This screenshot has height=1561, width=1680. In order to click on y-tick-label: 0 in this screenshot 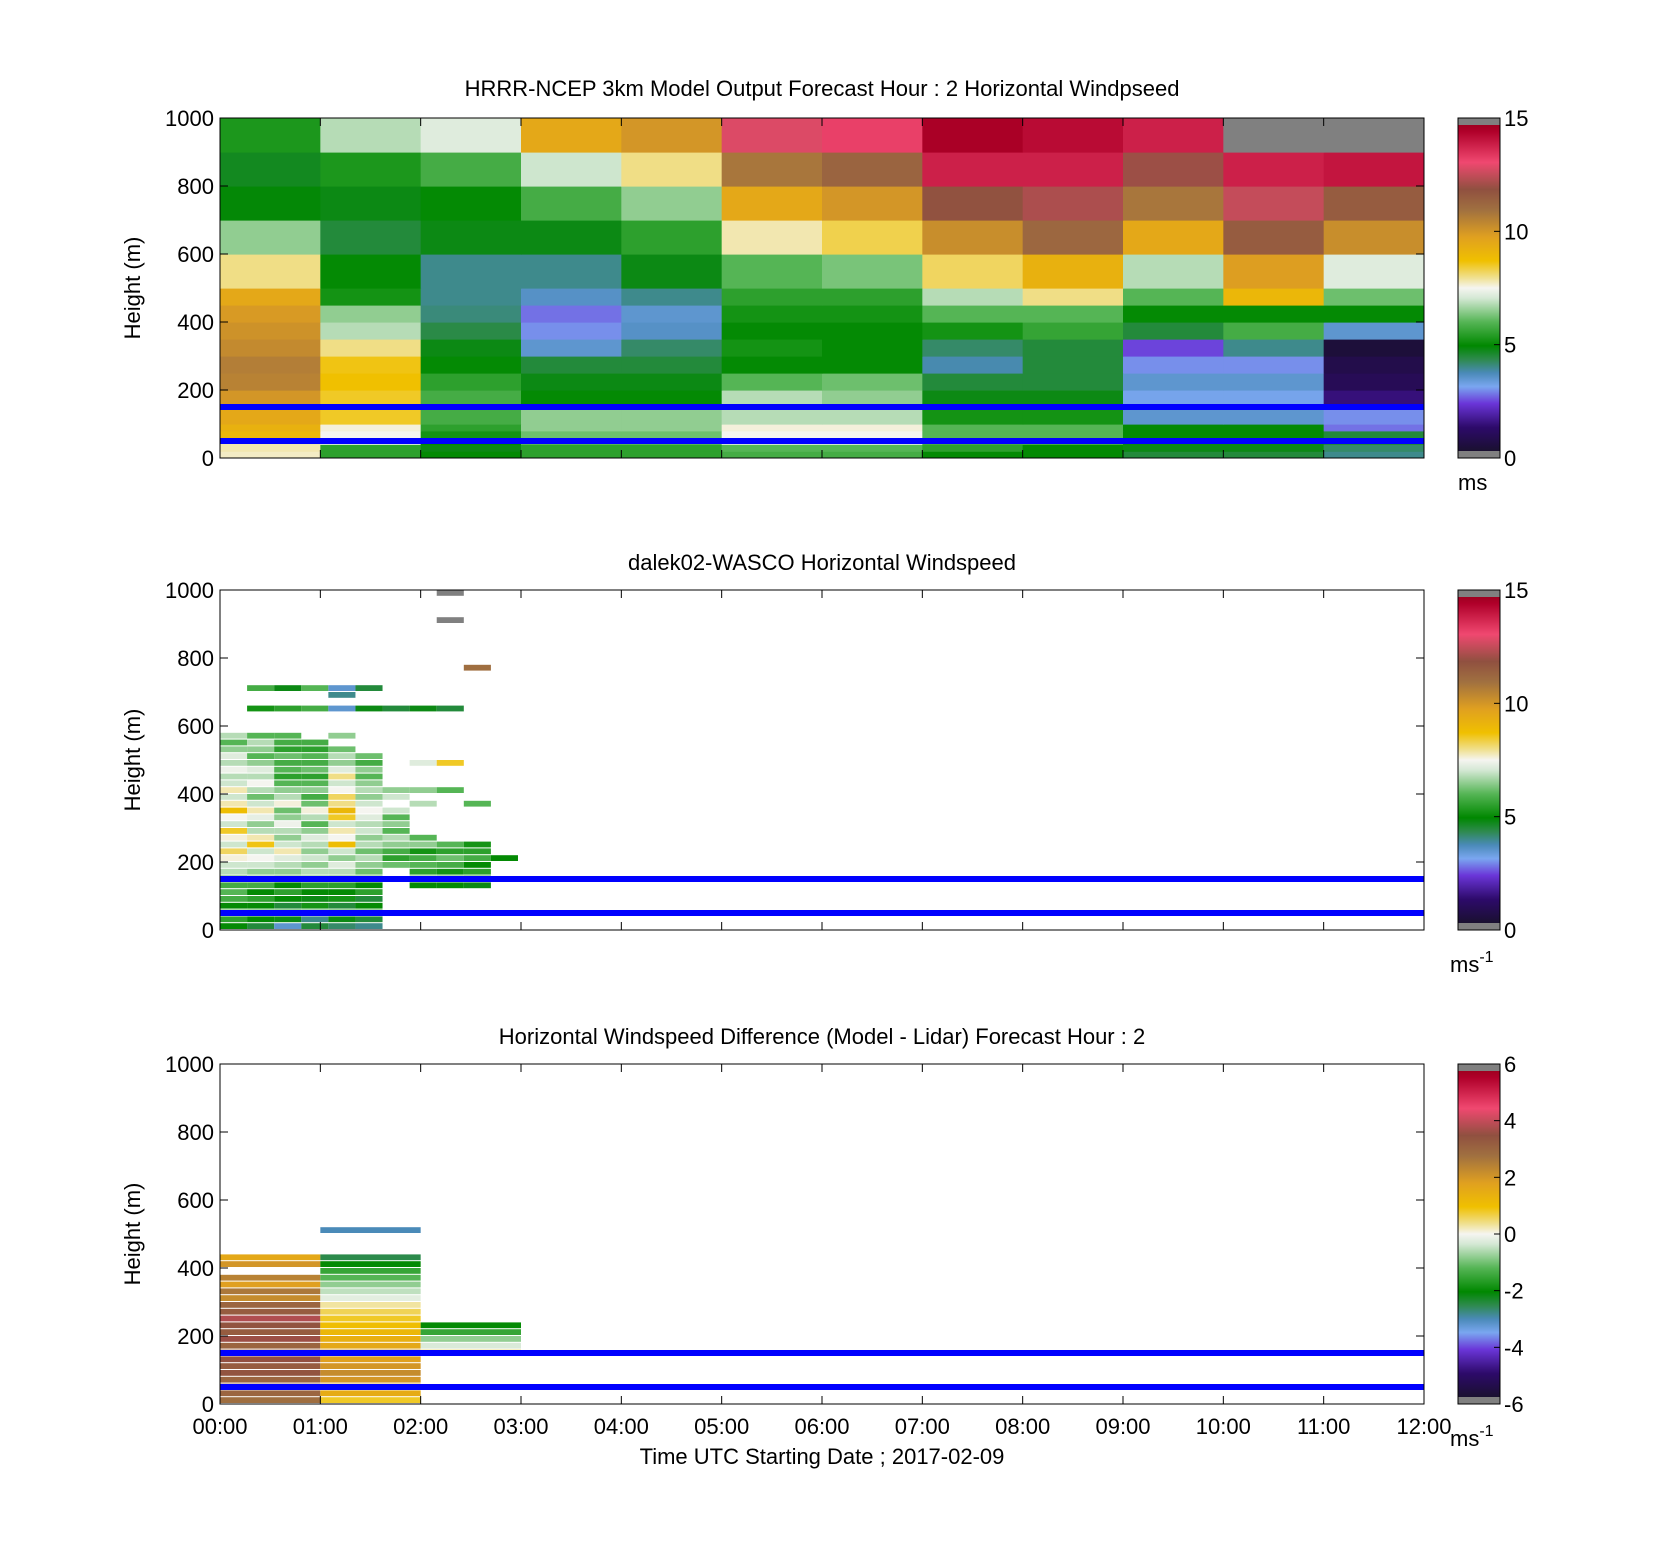, I will do `click(208, 1404)`.